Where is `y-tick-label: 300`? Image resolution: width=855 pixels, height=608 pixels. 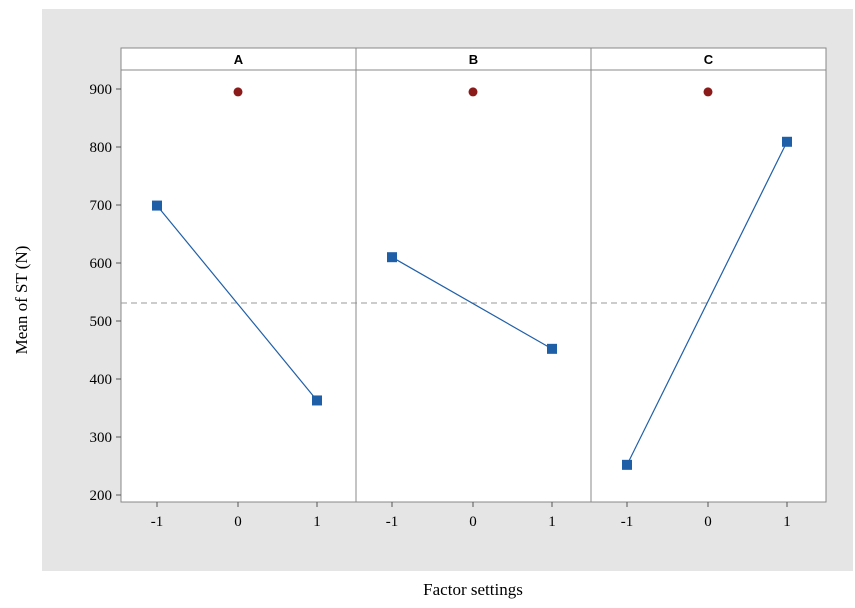
y-tick-label: 300 is located at coordinates (101, 438).